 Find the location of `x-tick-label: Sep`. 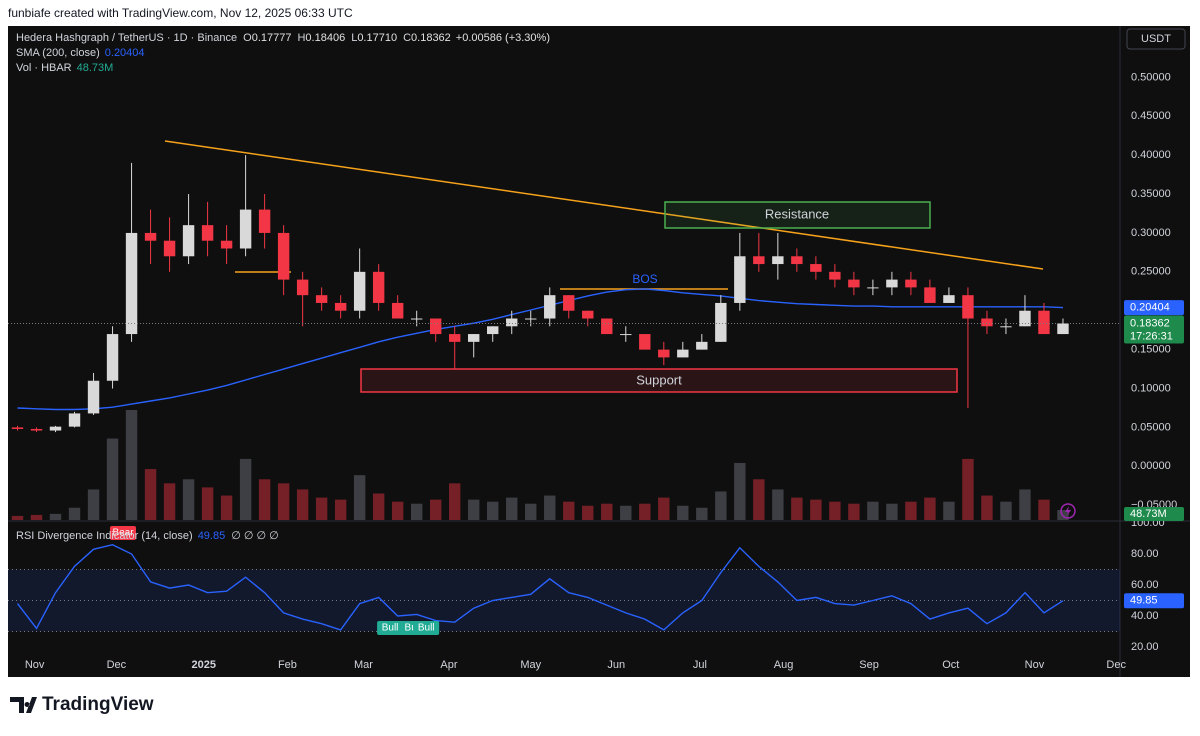

x-tick-label: Sep is located at coordinates (869, 665).